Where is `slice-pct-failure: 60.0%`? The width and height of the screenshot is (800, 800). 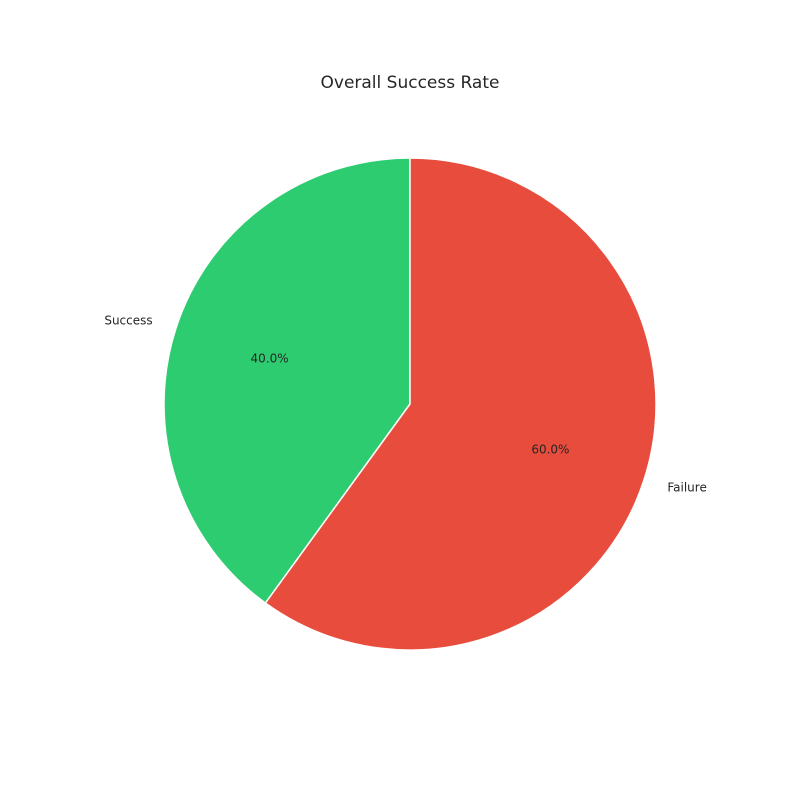 slice-pct-failure: 60.0% is located at coordinates (550, 450).